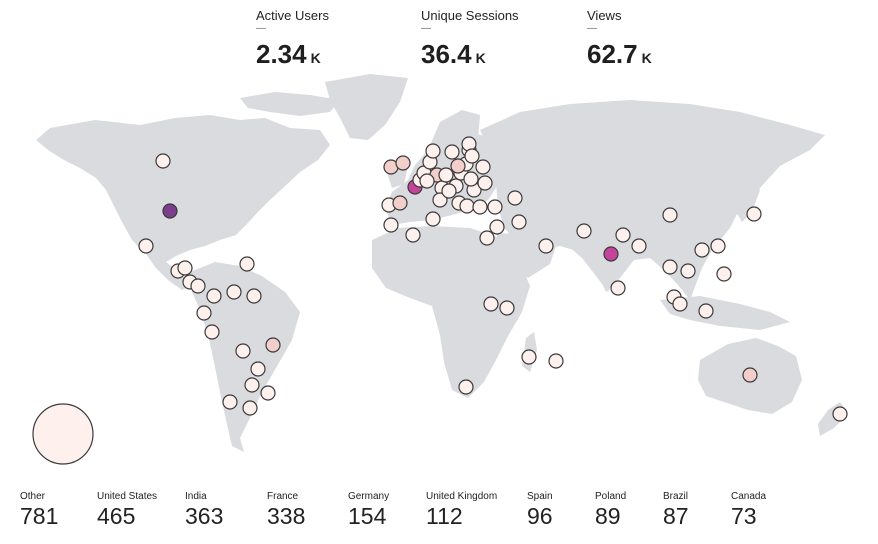 The height and width of the screenshot is (544, 878). Describe the element at coordinates (286, 510) in the screenshot. I see `country-france: France 338` at that location.